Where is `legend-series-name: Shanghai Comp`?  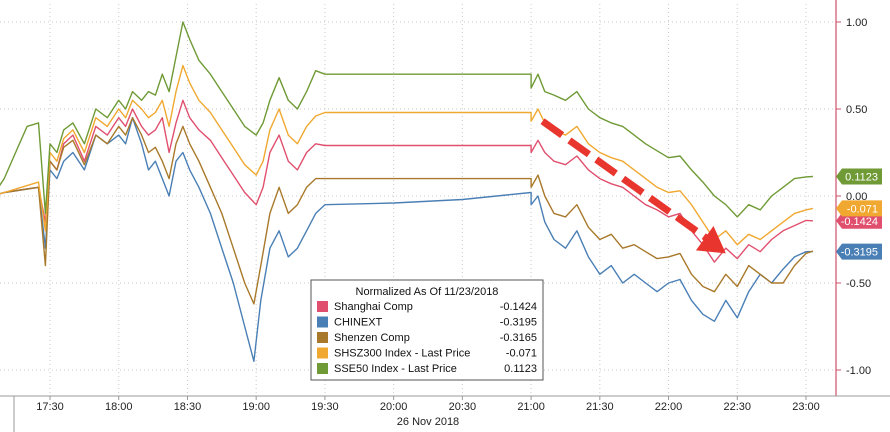
legend-series-name: Shanghai Comp is located at coordinates (373, 307).